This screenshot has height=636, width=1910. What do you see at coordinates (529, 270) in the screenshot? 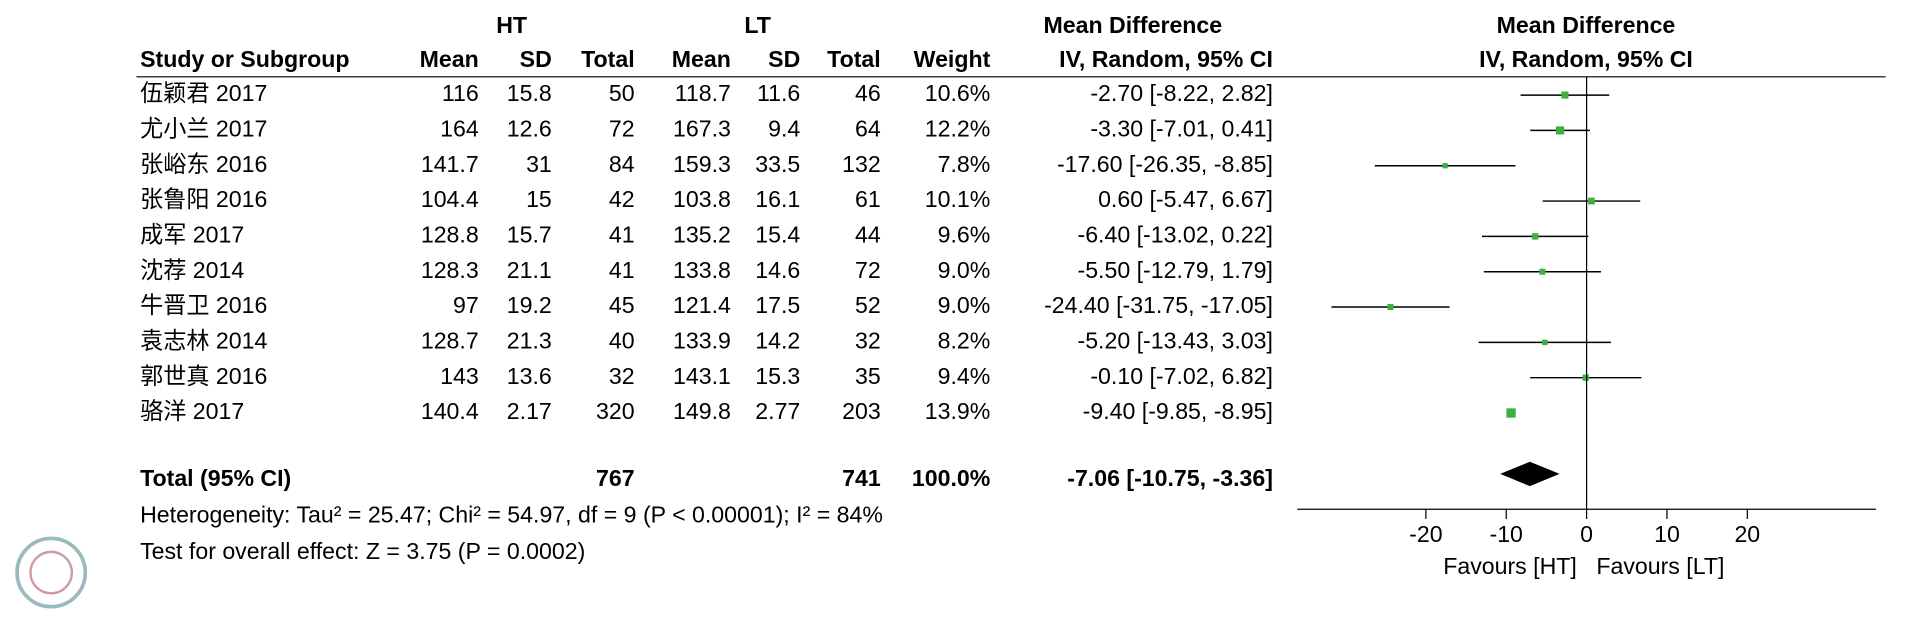
I see `table-cell: 21.1` at bounding box center [529, 270].